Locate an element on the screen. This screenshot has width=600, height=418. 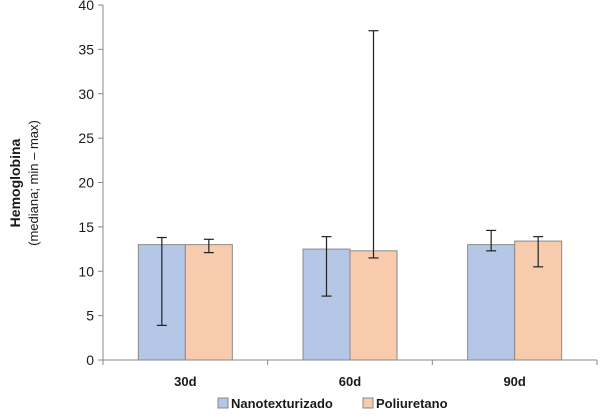
legend: Nanotexturizado Poliuretano is located at coordinates (332, 403).